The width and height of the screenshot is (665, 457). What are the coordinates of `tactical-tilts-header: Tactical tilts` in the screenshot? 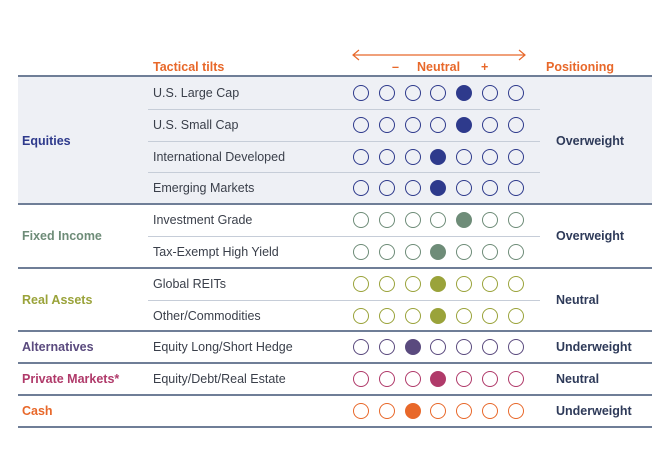 It's located at (189, 67).